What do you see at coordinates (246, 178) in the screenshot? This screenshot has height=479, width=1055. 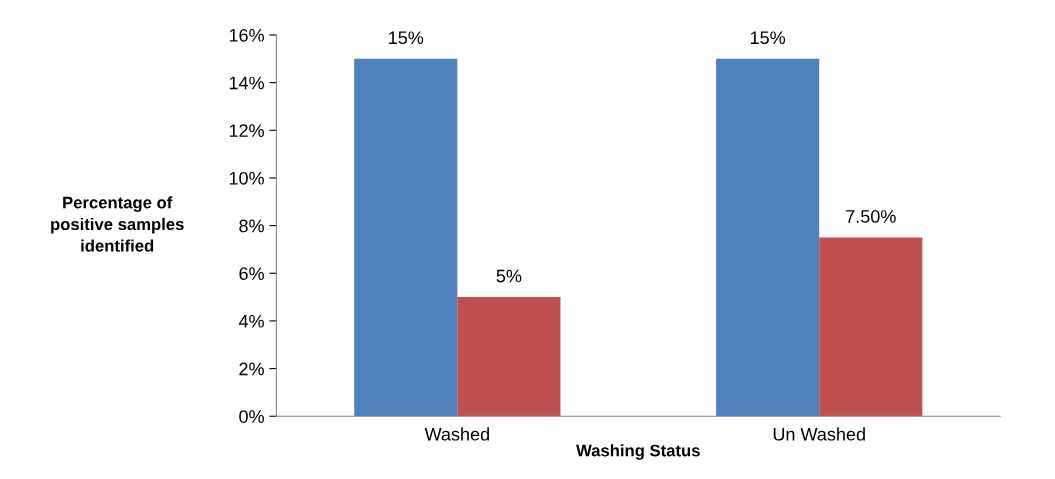 I see `y-tick-label: 10%` at bounding box center [246, 178].